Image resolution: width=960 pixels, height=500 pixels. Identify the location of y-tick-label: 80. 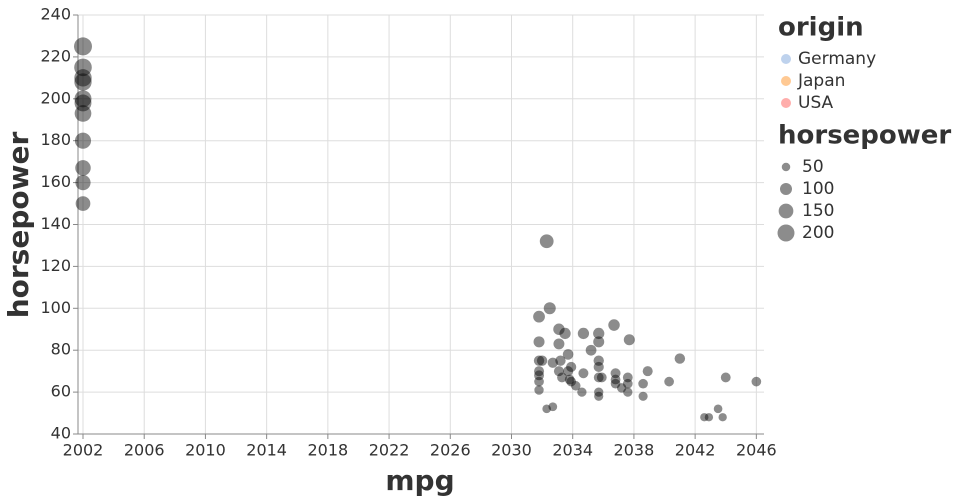
(61, 349).